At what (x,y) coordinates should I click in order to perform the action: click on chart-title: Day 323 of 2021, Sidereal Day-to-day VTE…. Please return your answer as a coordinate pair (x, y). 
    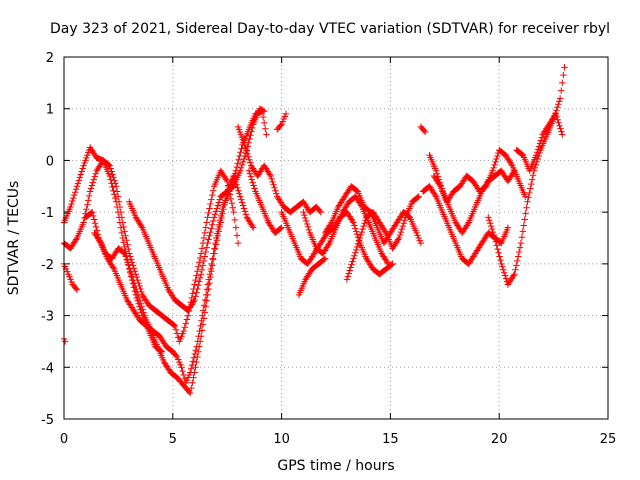
    Looking at the image, I should click on (330, 29).